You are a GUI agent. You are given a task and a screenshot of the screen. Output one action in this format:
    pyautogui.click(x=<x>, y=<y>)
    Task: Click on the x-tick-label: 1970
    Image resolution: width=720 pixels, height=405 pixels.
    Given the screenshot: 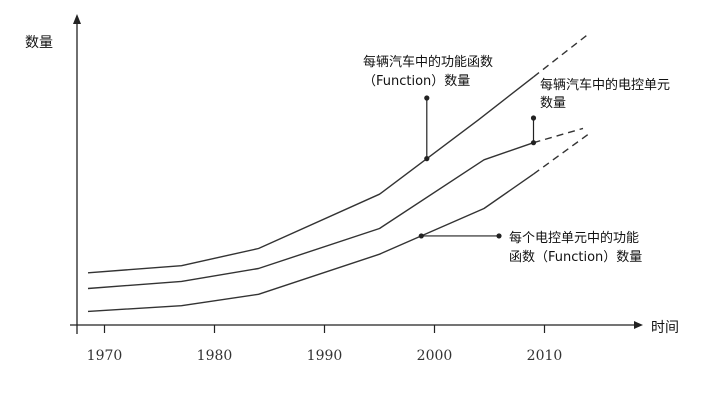 What is the action you would take?
    pyautogui.click(x=105, y=356)
    